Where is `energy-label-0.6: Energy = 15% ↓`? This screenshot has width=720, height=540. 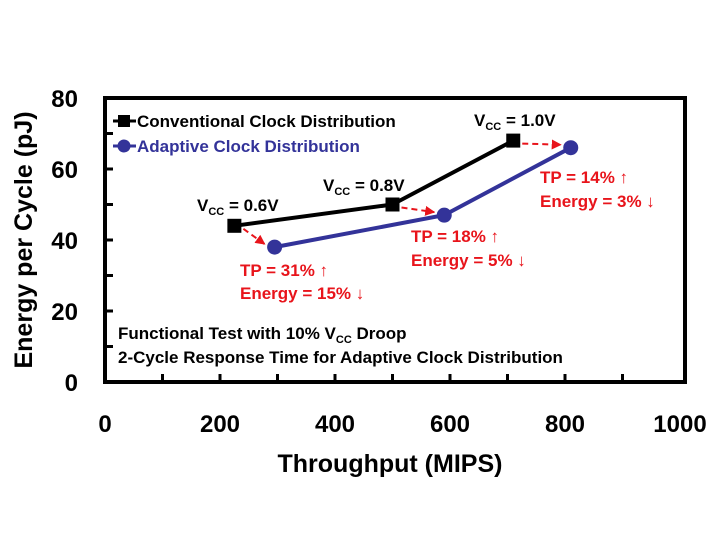 energy-label-0.6: Energy = 15% ↓ is located at coordinates (302, 293).